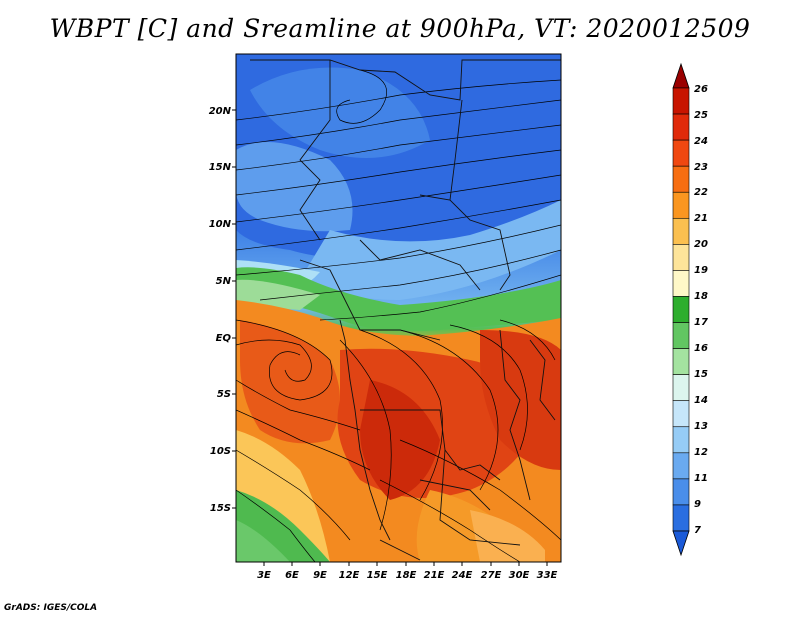 The height and width of the screenshot is (618, 800). I want to click on latitude-axis: 20N 15N 10N 5N EQ 5S 10S 15S, so click(222, 310).